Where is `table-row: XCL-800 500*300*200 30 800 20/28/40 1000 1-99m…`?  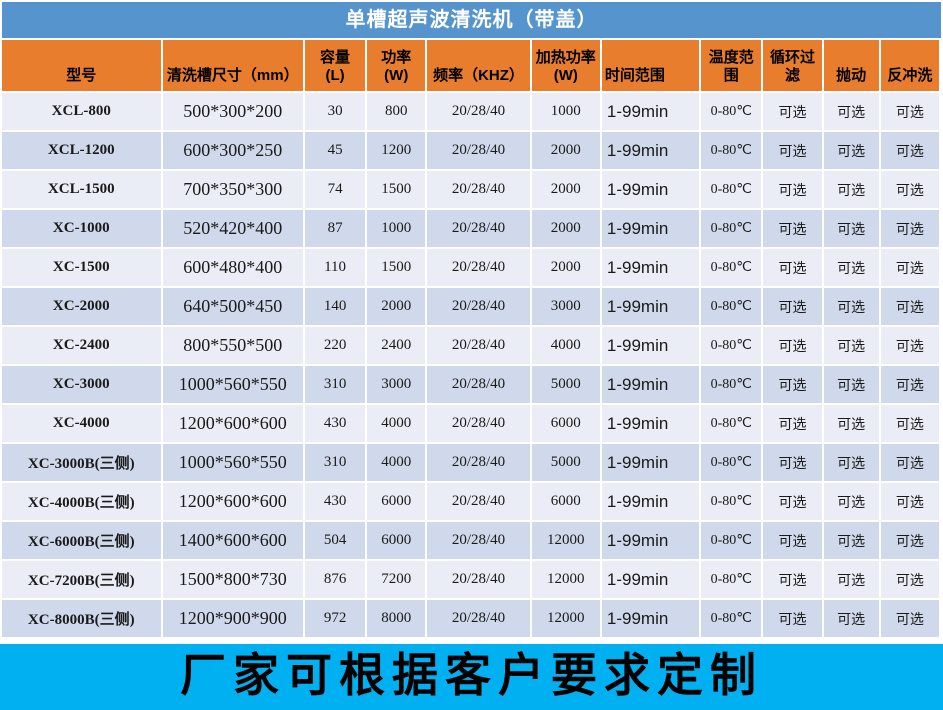 table-row: XCL-800 500*300*200 30 800 20/28/40 1000 1-99m… is located at coordinates (470, 111).